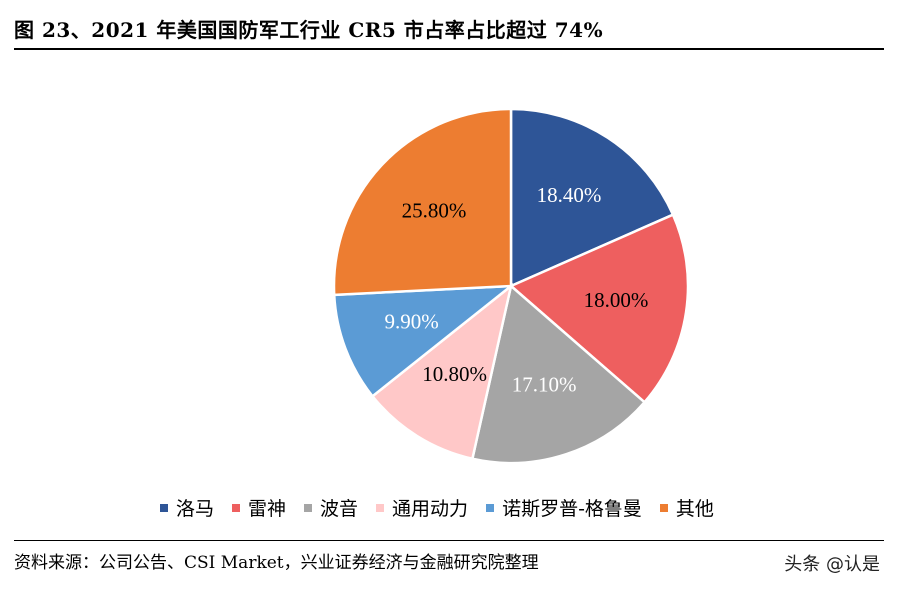 Image resolution: width=898 pixels, height=590 pixels. I want to click on legend-label: 洛马, so click(195, 509).